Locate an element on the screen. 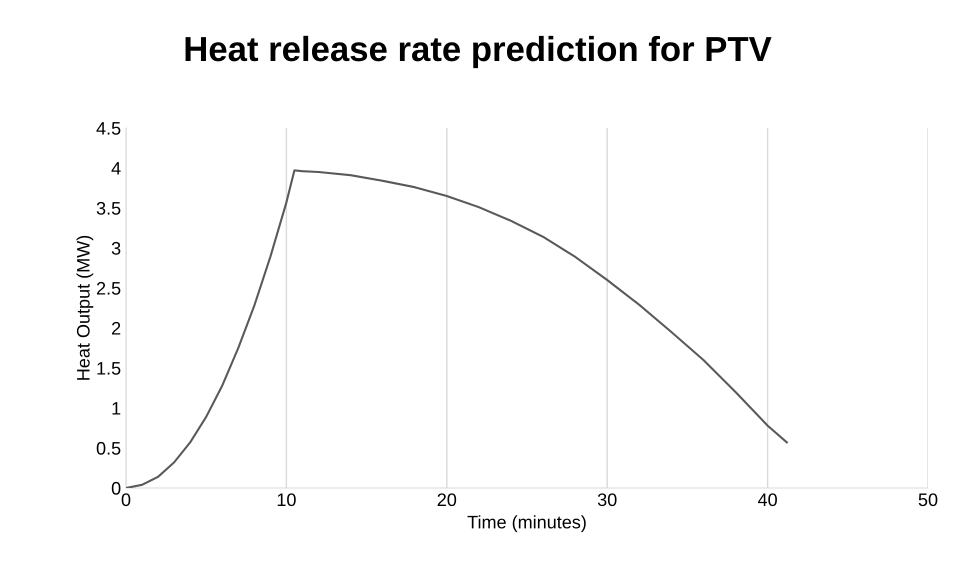 The height and width of the screenshot is (578, 955). y-tick-label: 1.5 is located at coordinates (108, 368).